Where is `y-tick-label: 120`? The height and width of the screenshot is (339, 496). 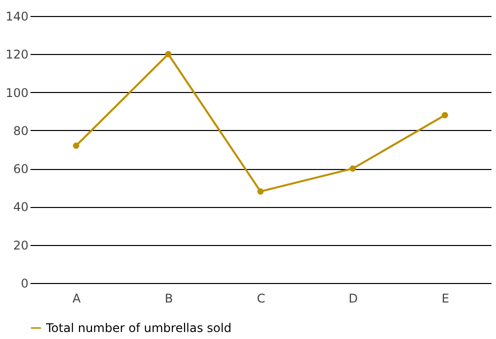 y-tick-label: 120 is located at coordinates (17, 55).